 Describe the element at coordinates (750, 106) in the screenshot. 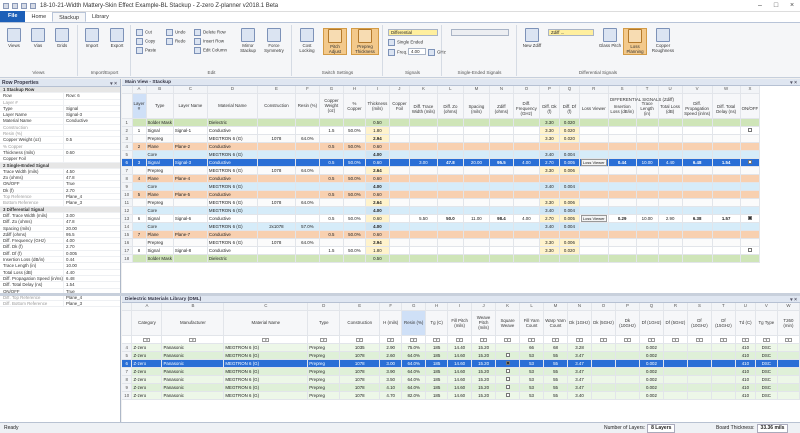

I see `column-header: ON/OFF` at that location.